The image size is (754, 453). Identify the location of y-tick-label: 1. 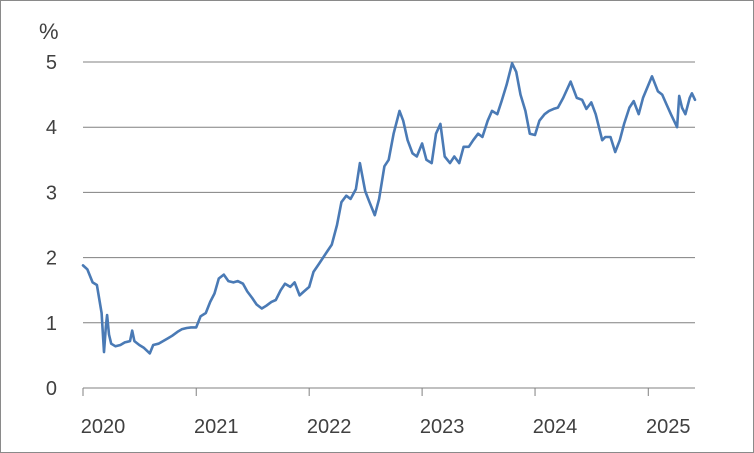
(51, 324).